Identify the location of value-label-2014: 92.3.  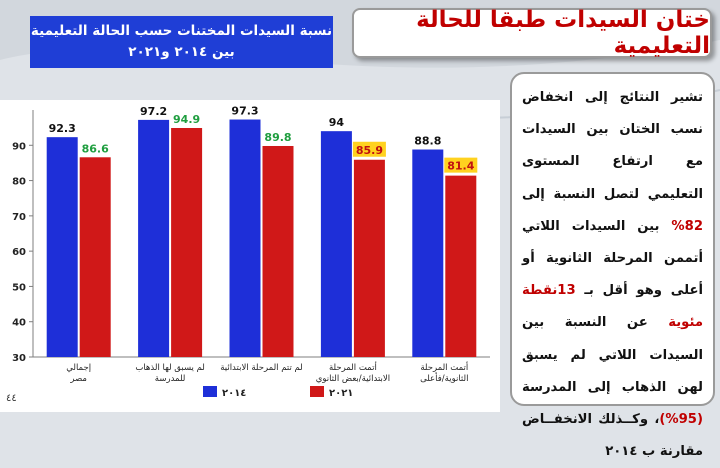
(62, 128).